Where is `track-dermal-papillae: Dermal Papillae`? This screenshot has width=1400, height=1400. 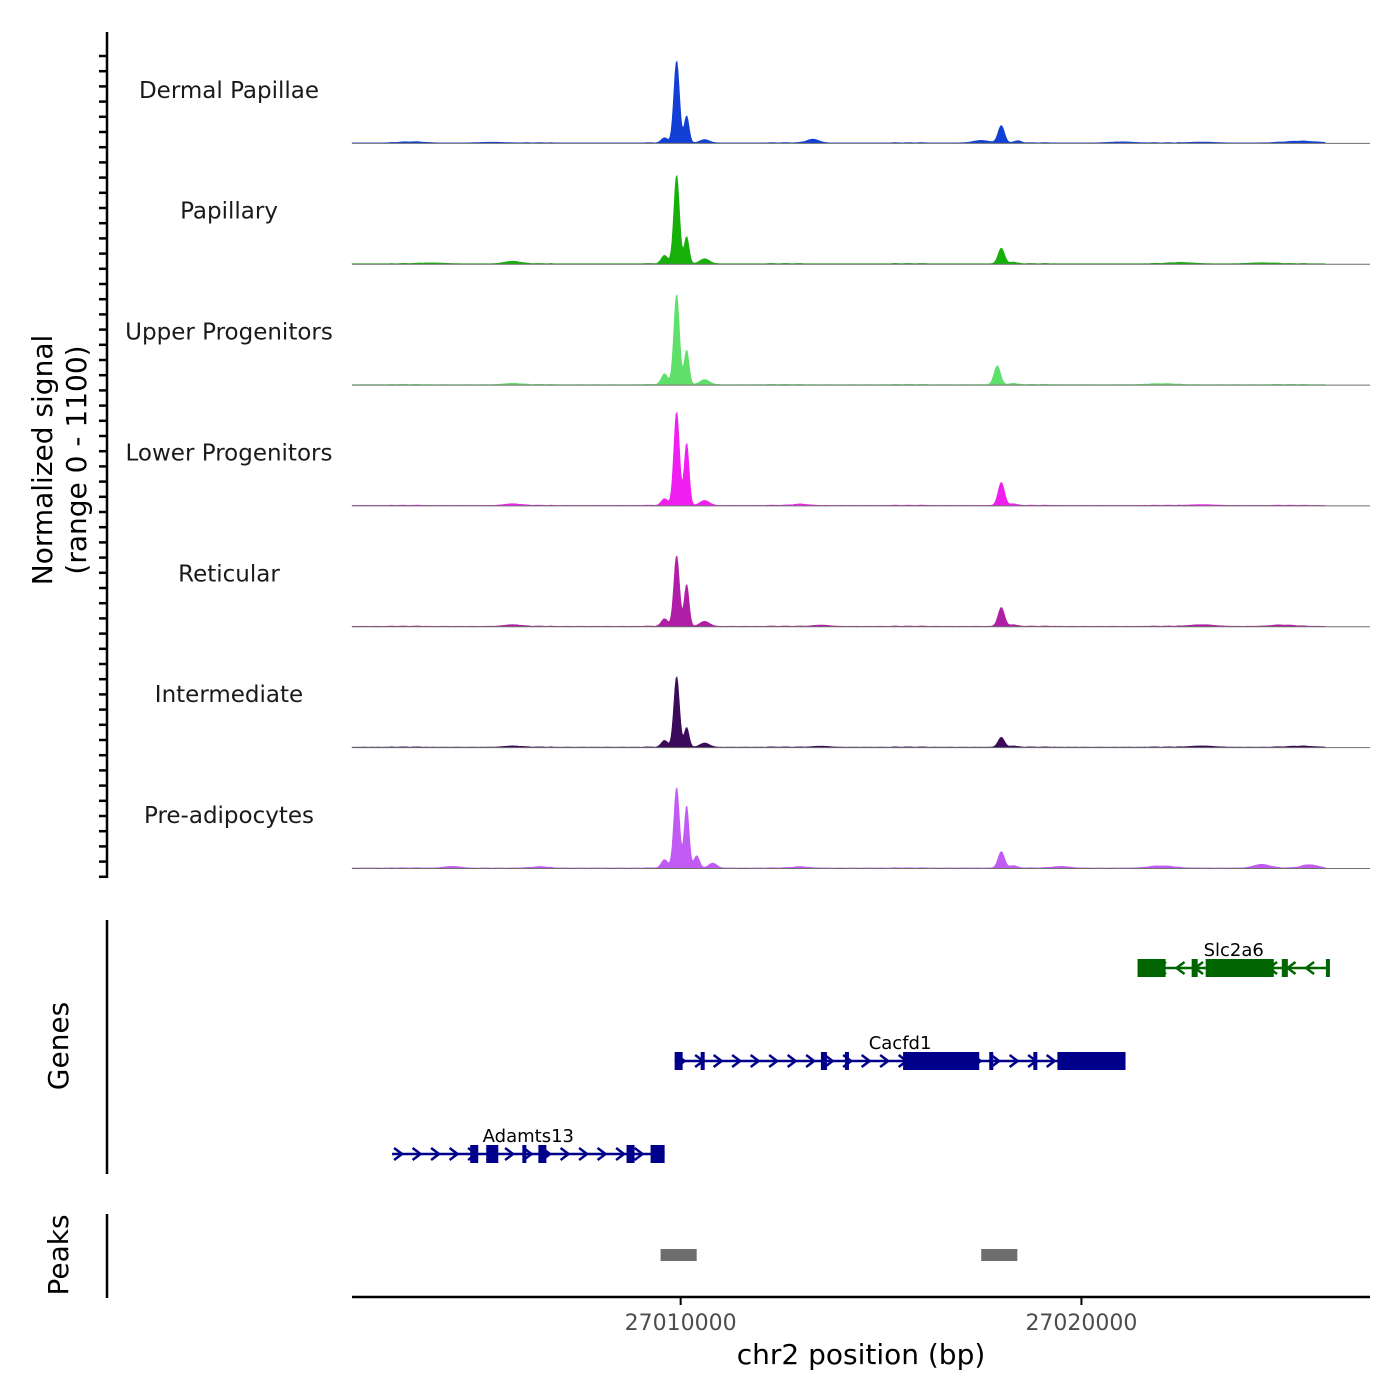
track-dermal-papillae: Dermal Papillae is located at coordinates (754, 102).